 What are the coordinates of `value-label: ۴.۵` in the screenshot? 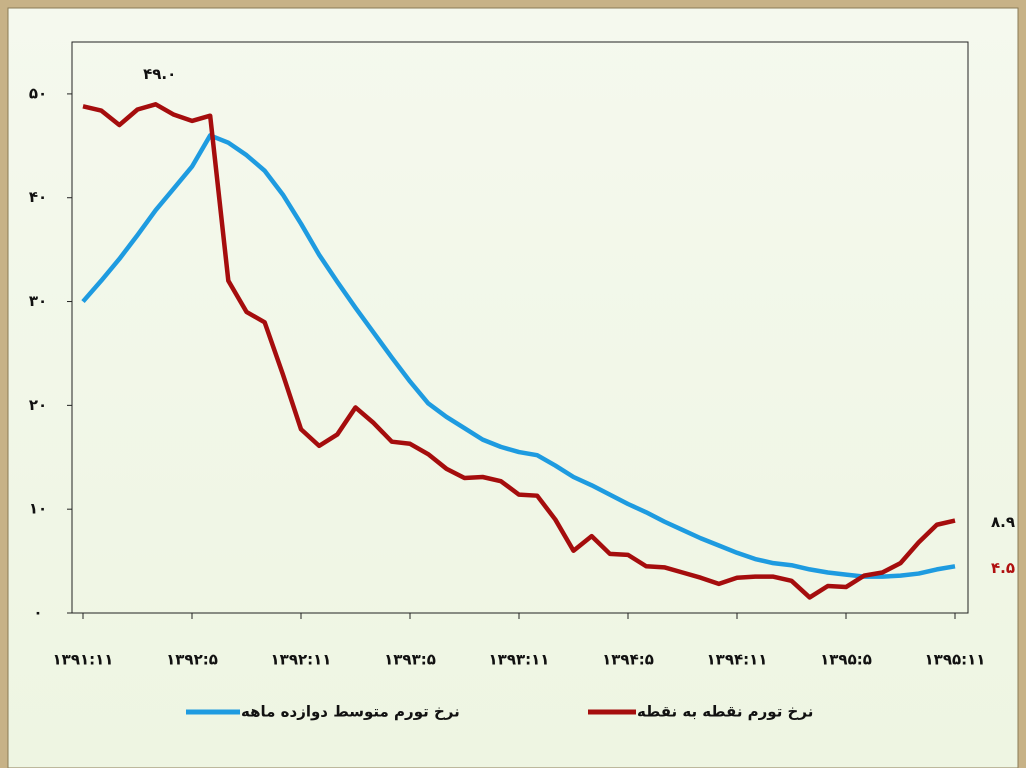 It's located at (1003, 568).